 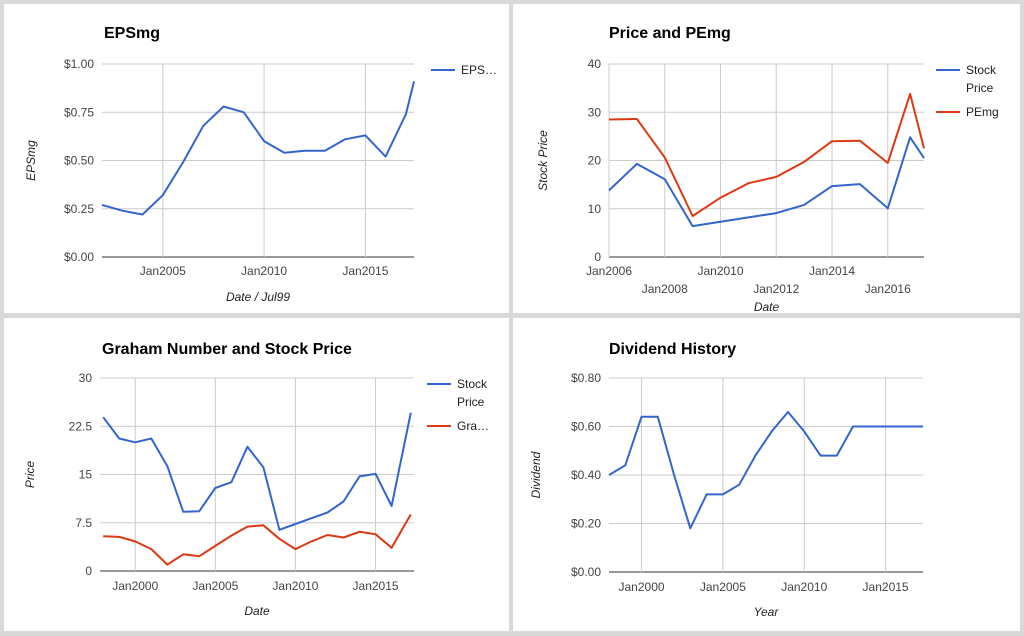 What do you see at coordinates (79, 64) in the screenshot?
I see `y-tick-label: $1.00` at bounding box center [79, 64].